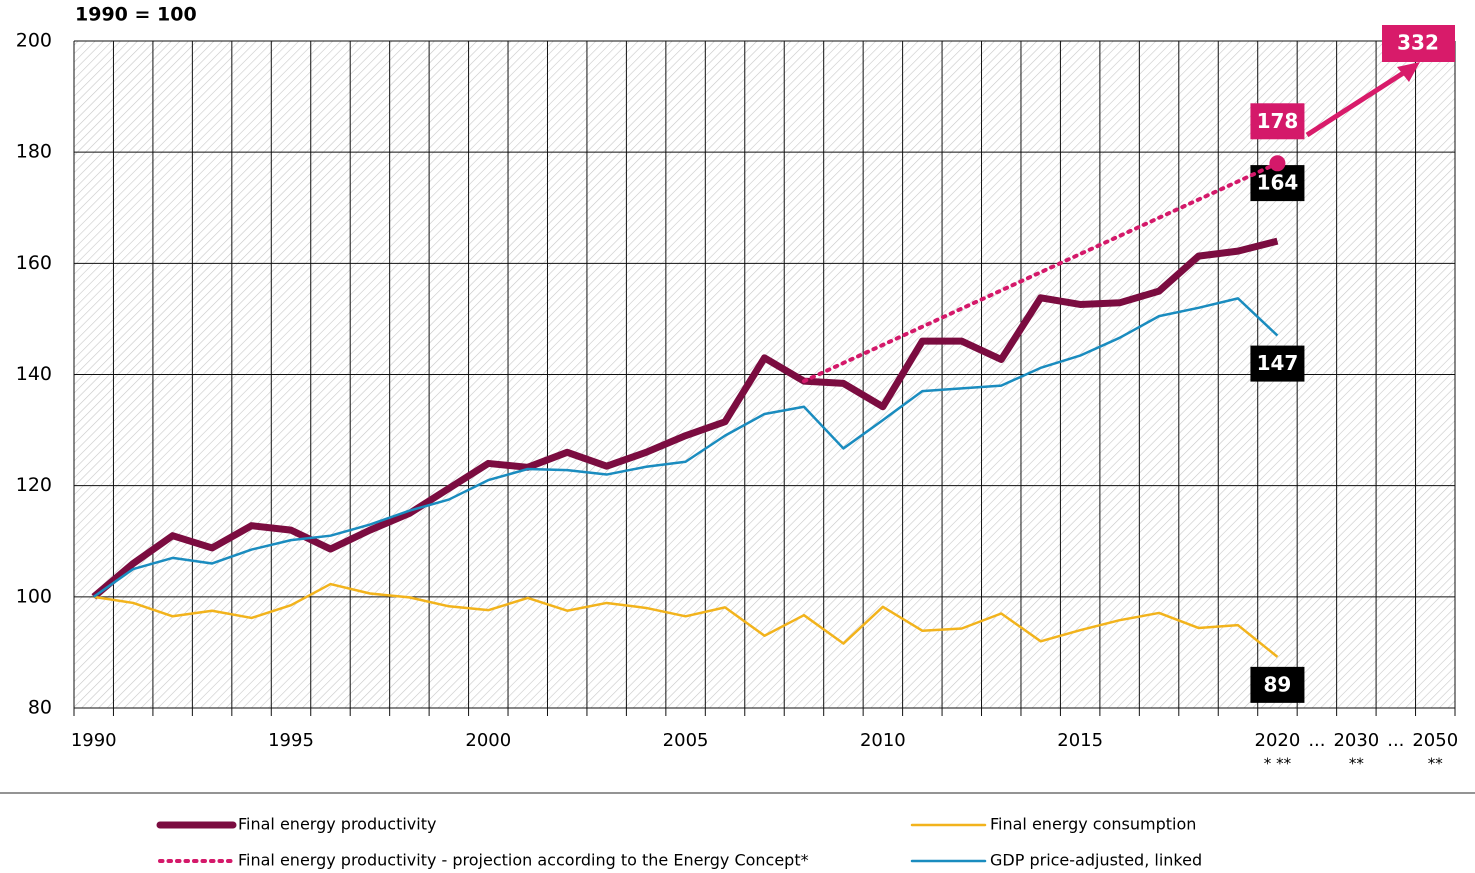  Describe the element at coordinates (1093, 824) in the screenshot. I see `legend-label: Final energy consumption` at that location.